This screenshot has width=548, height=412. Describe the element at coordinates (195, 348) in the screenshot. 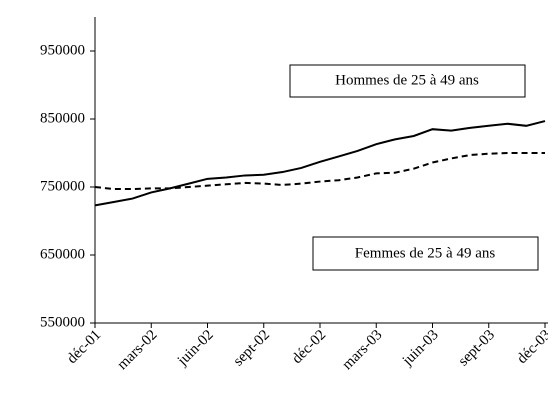

I see `x-tick-label: juin-02` at that location.